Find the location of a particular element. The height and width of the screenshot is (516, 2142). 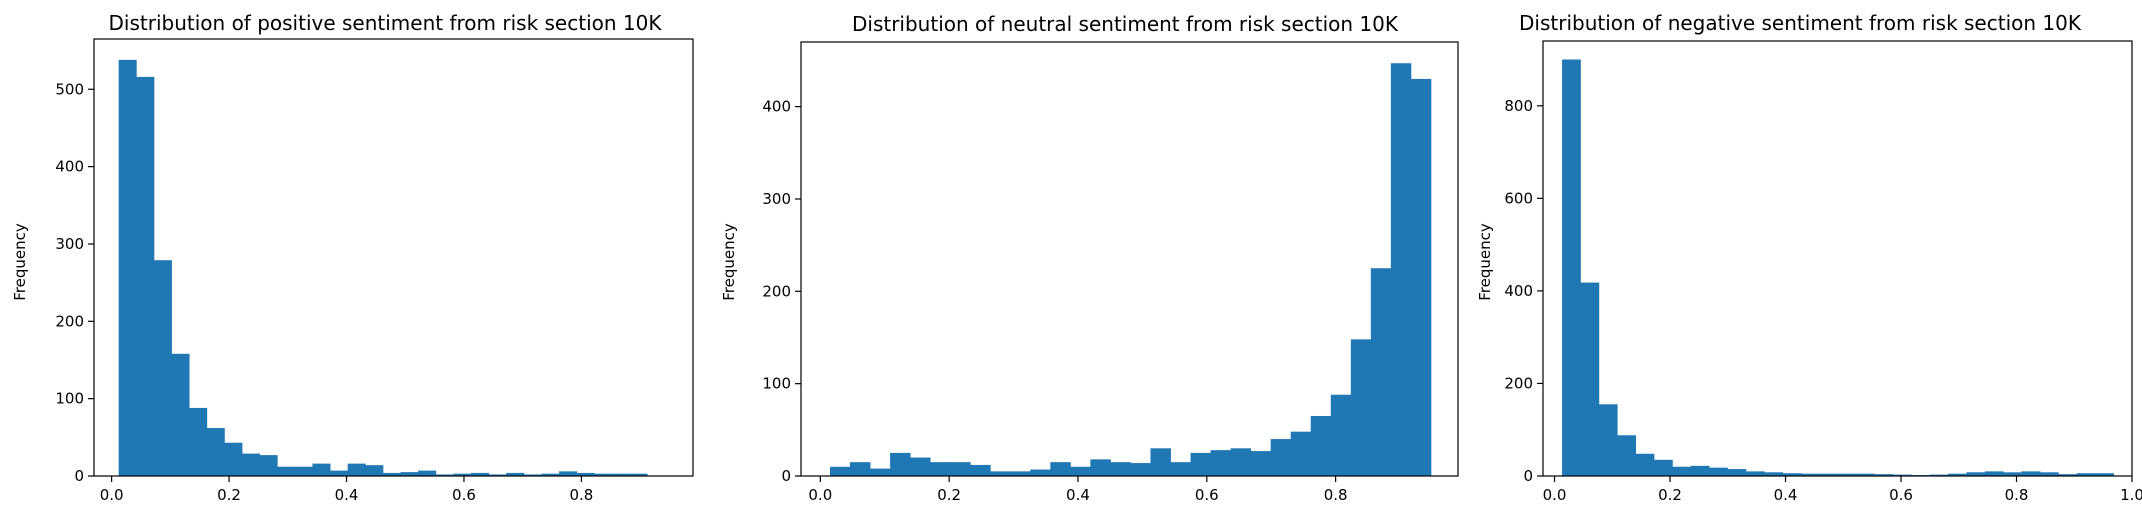

y-tick-label: 600 is located at coordinates (1518, 198).